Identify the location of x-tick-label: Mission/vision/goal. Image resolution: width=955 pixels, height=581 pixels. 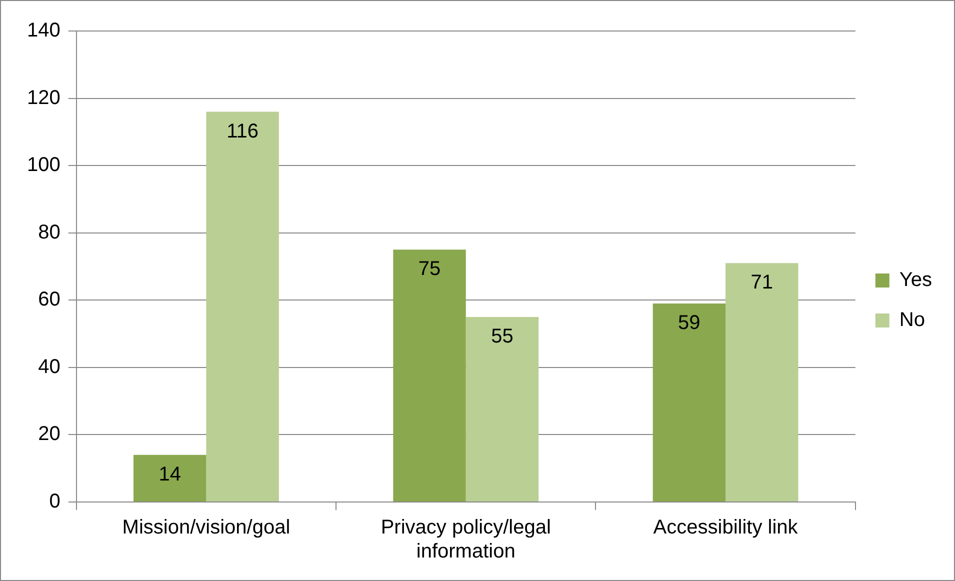
(206, 527).